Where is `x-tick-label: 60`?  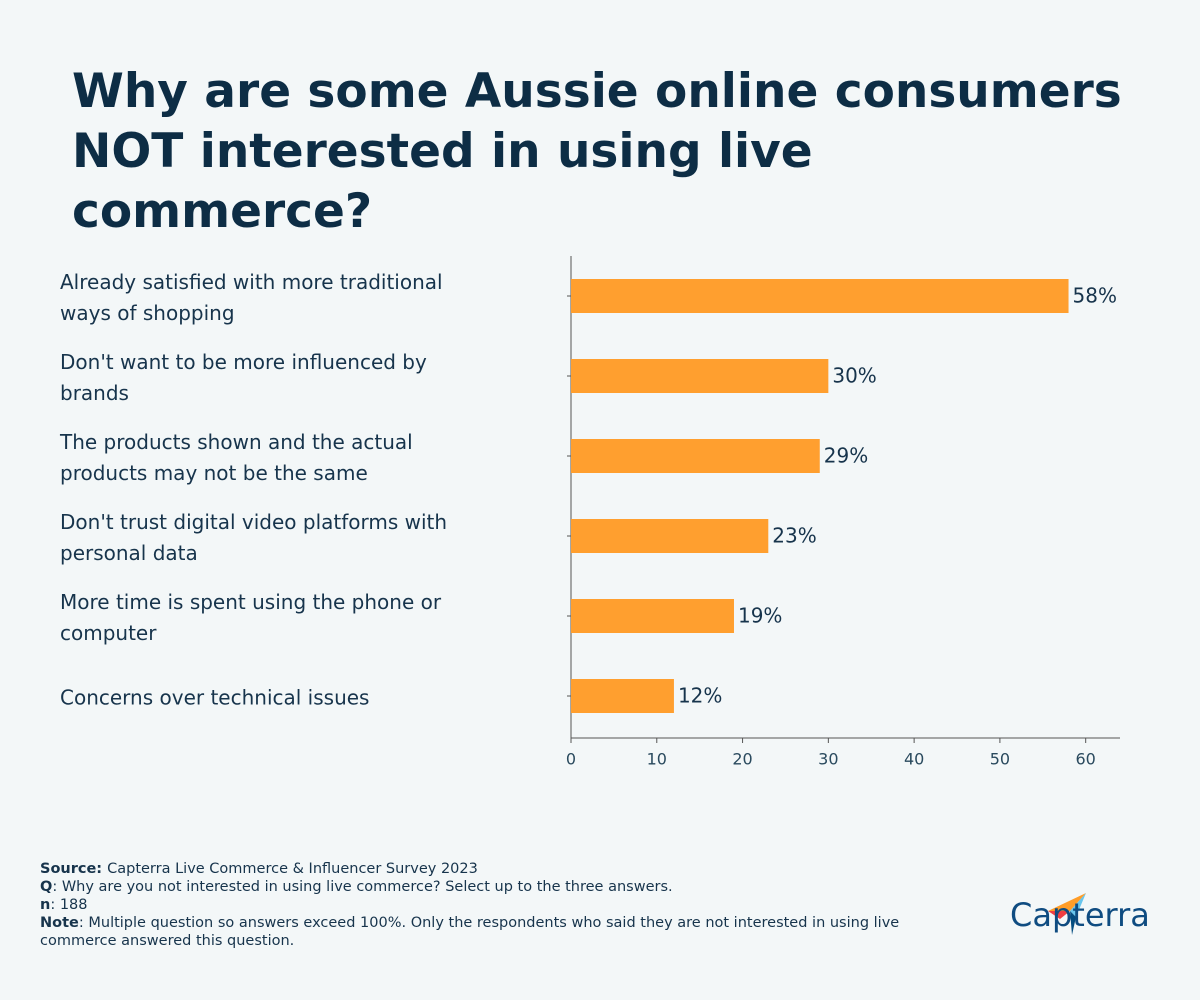 x-tick-label: 60 is located at coordinates (1086, 759).